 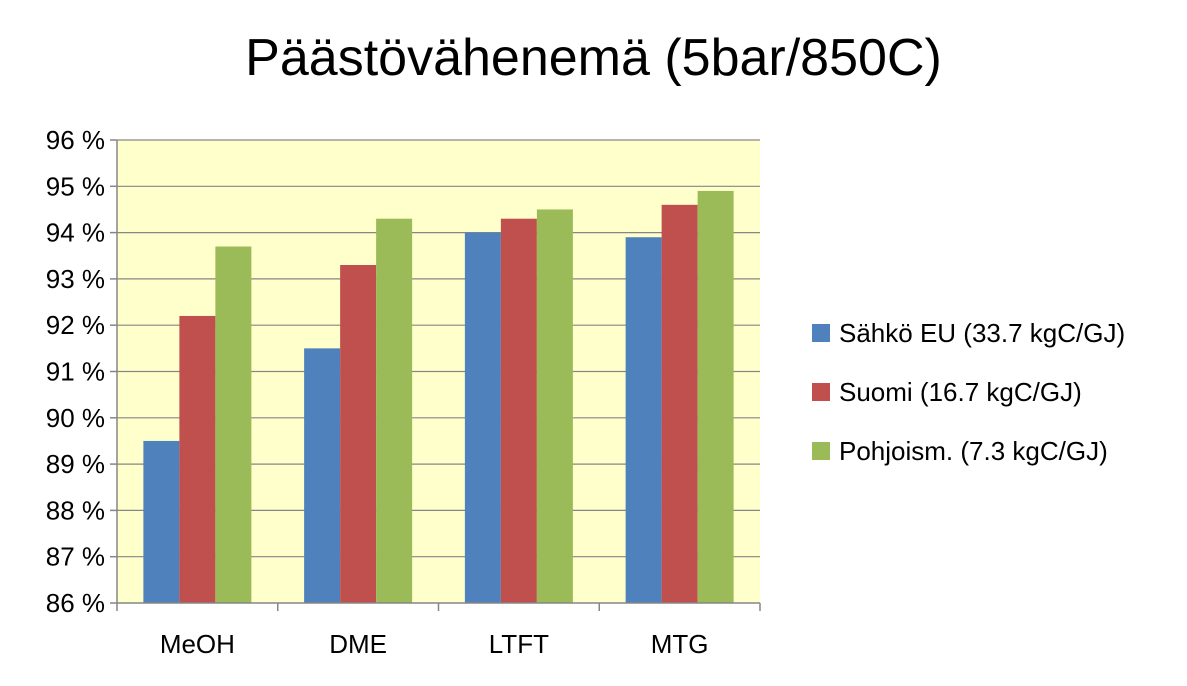 What do you see at coordinates (75, 279) in the screenshot?
I see `y-tick-label: 93 %` at bounding box center [75, 279].